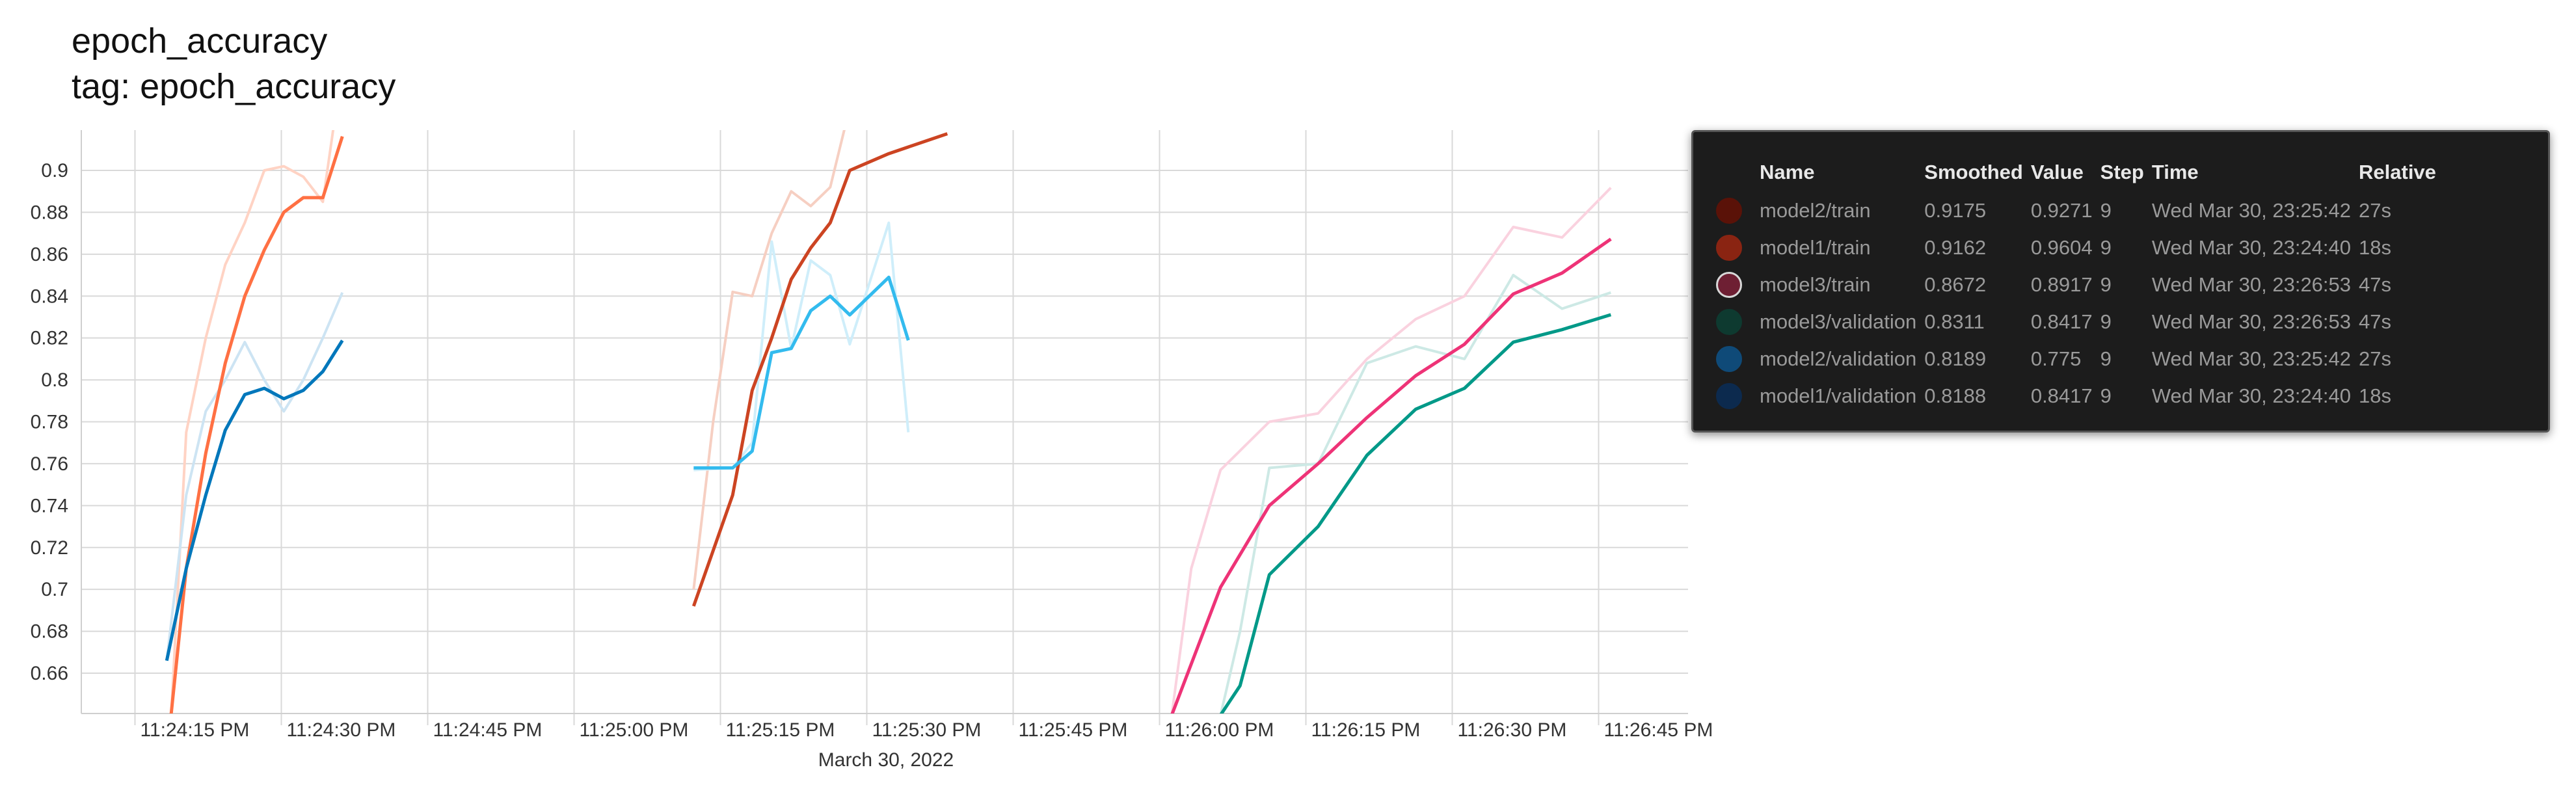 The image size is (2576, 787). What do you see at coordinates (488, 730) in the screenshot?
I see `x-tick-label: 11:24:45 PM` at bounding box center [488, 730].